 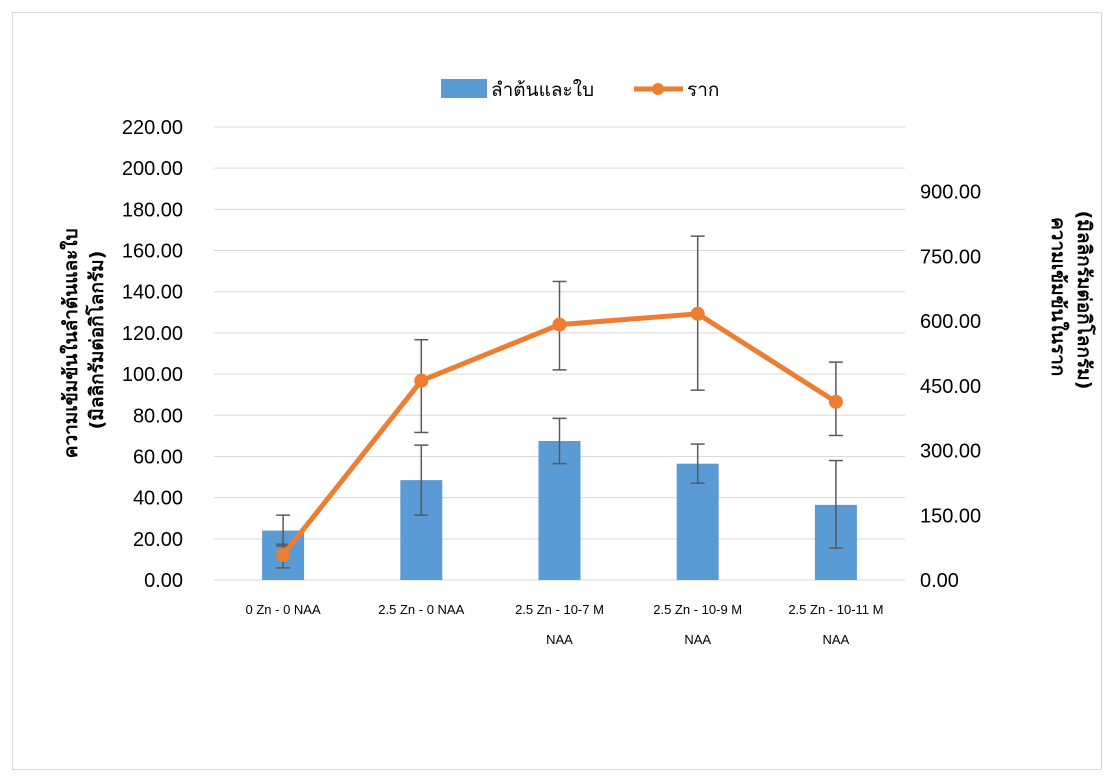 I want to click on left-axis-title-line-1: ความเข้มข้นในลำต้นและใบ, so click(x=70, y=343).